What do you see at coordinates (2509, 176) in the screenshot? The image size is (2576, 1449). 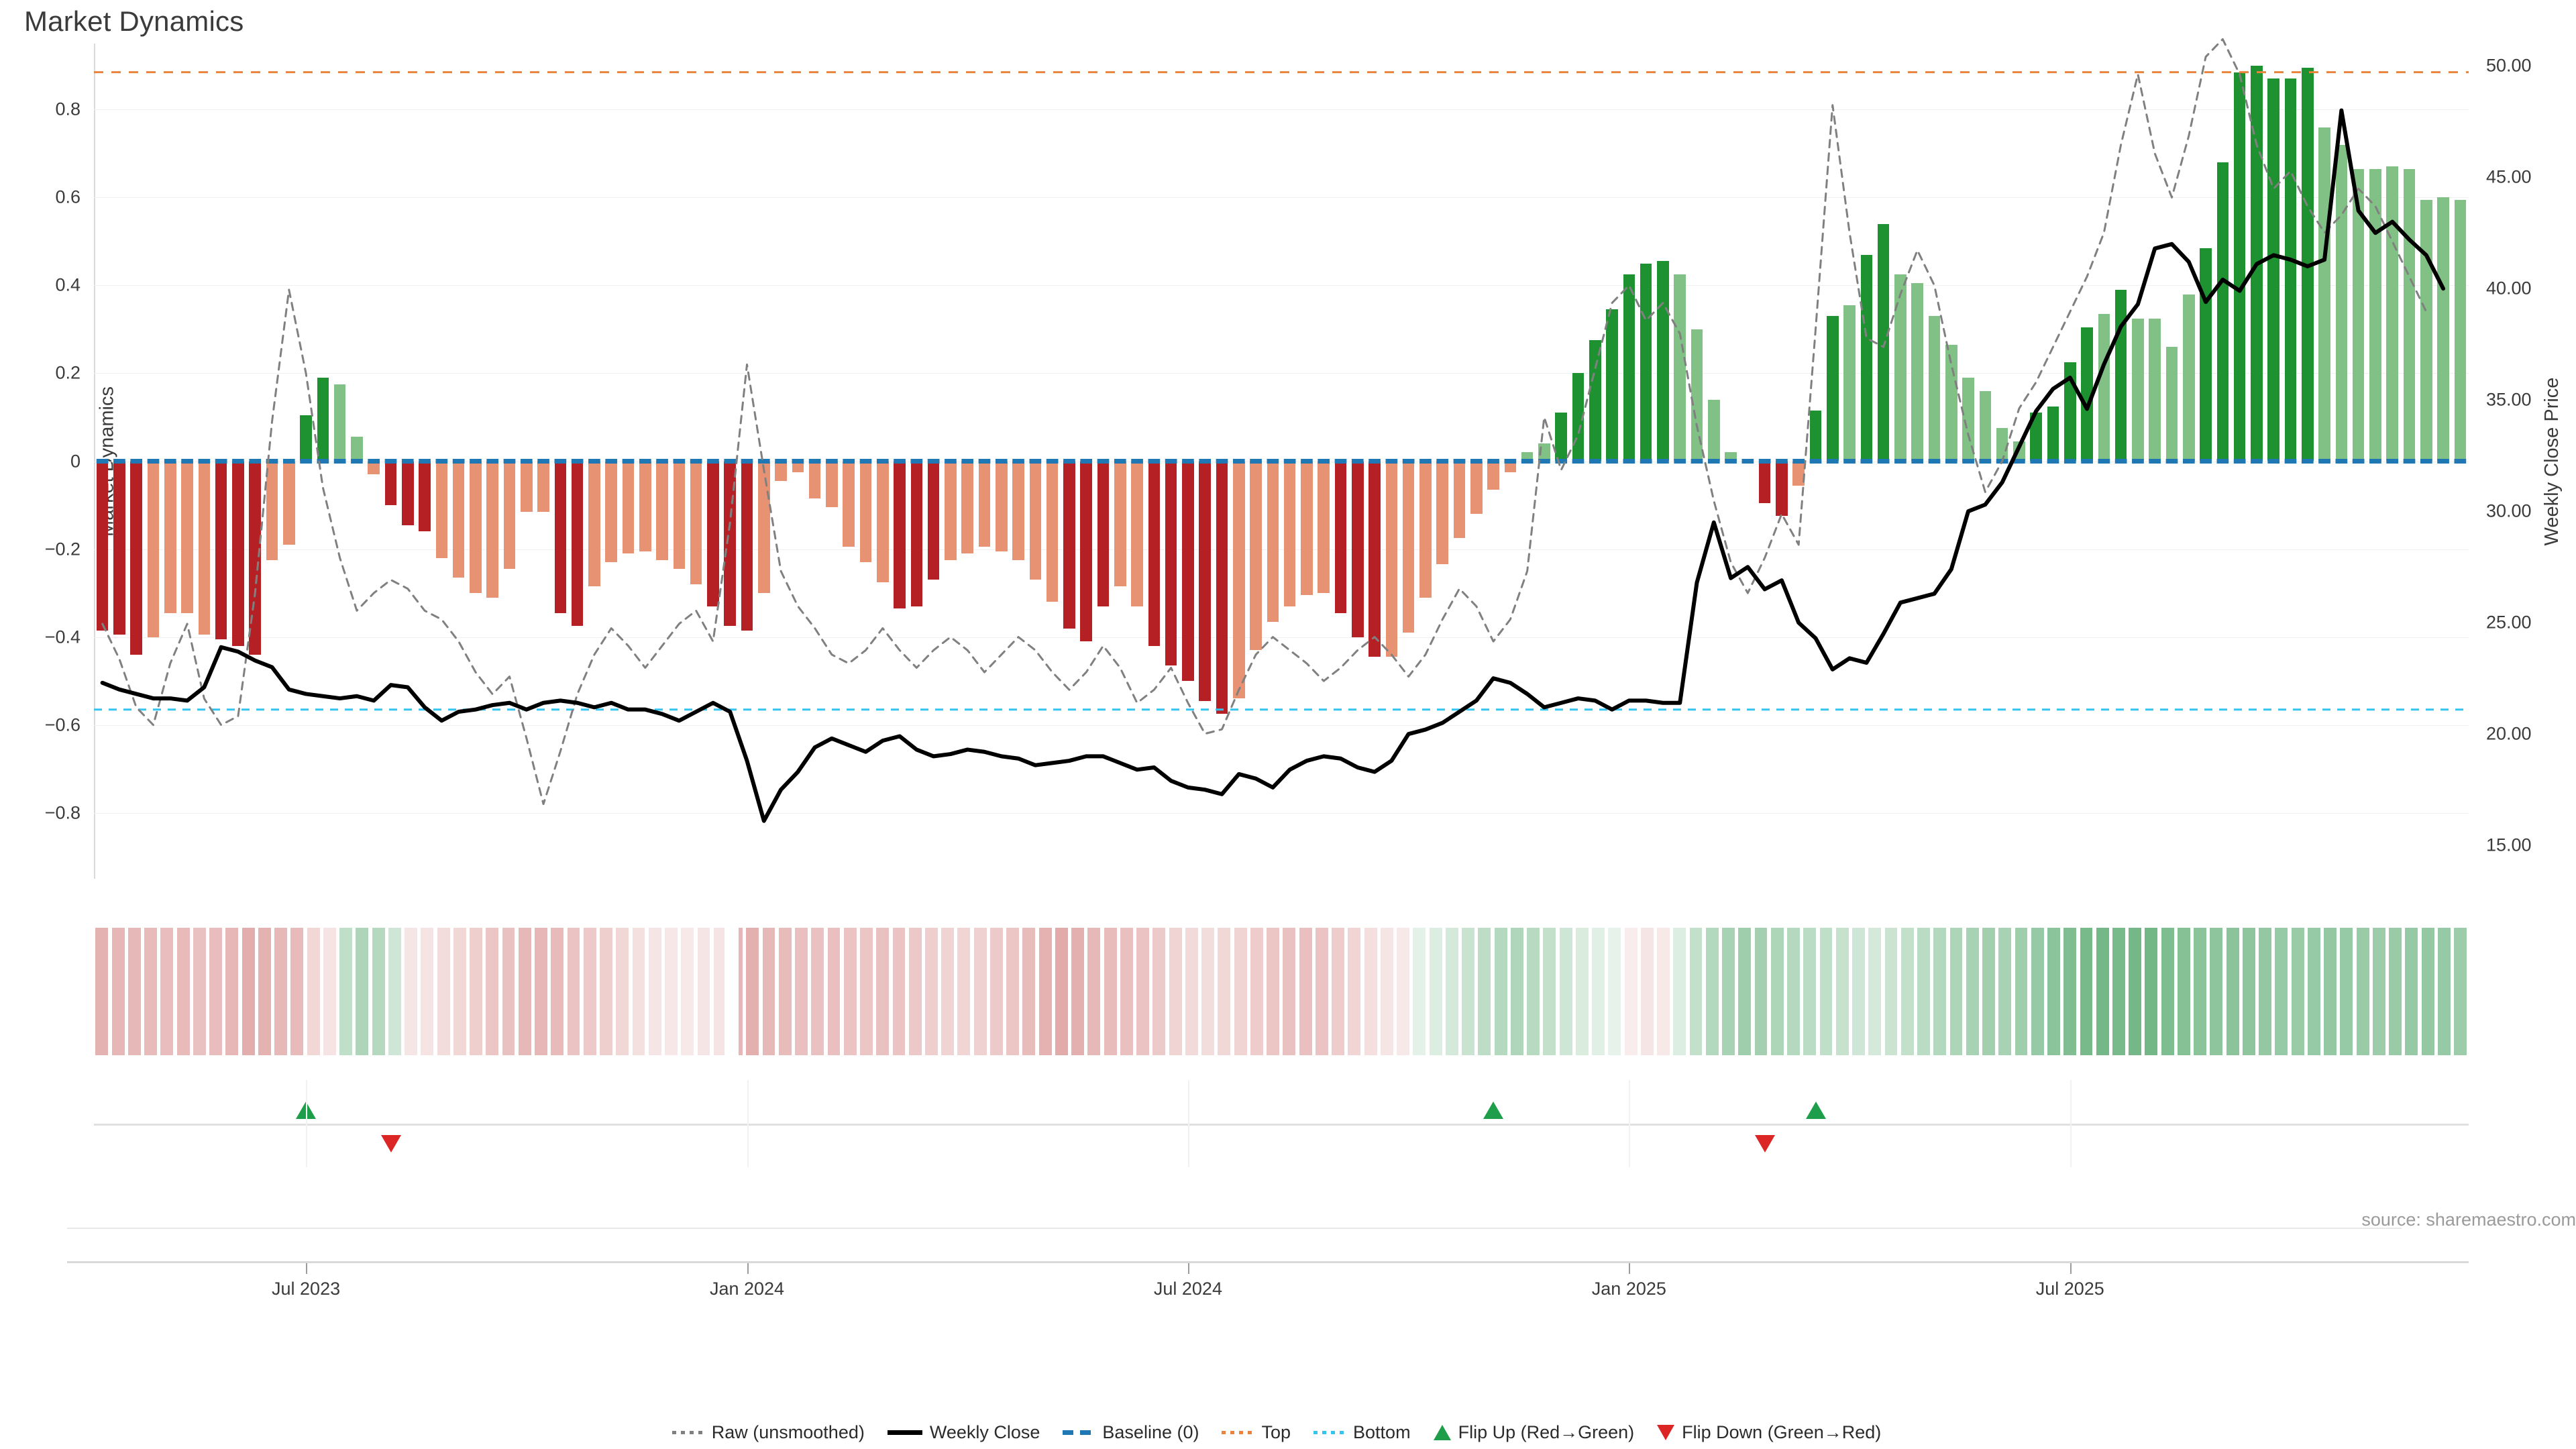 I see `y-axis-right-tick: 45.00` at bounding box center [2509, 176].